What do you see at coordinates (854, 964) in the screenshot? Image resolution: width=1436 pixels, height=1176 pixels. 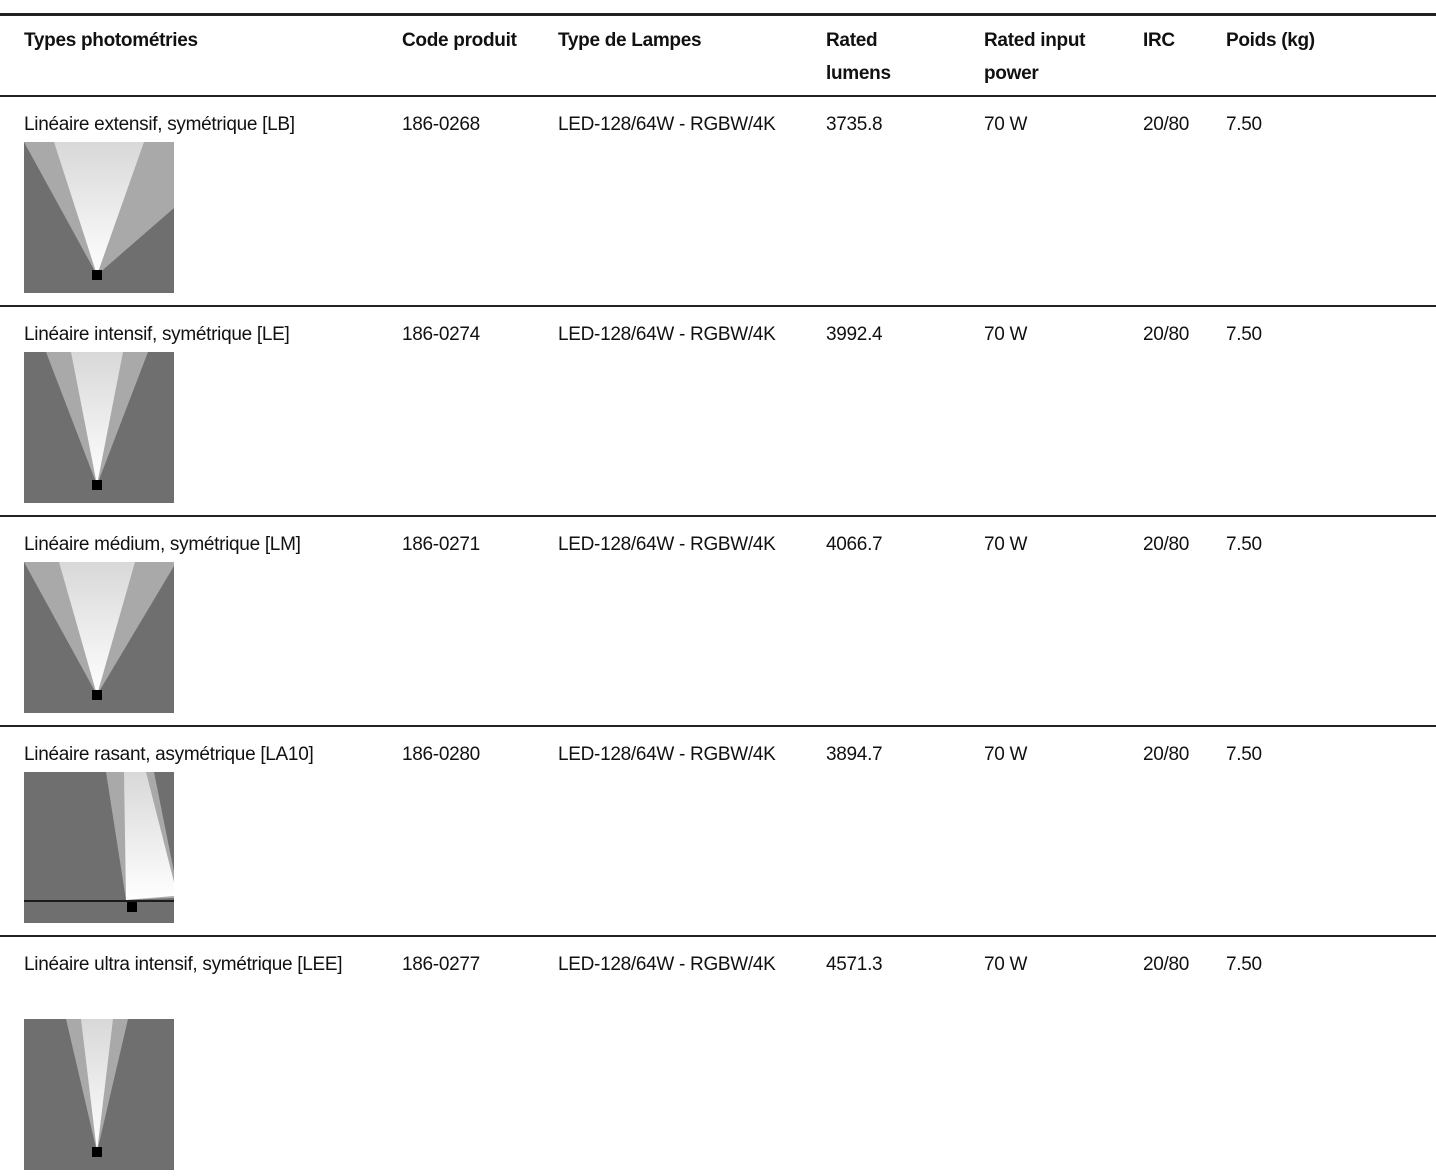 I see `table-cell: 4571.3` at bounding box center [854, 964].